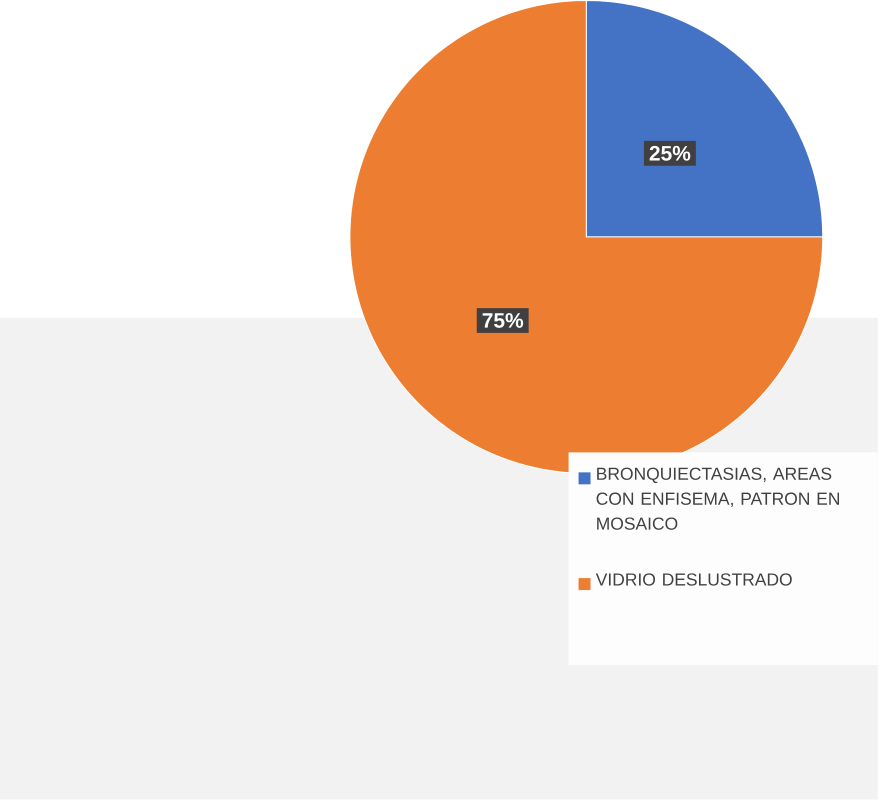  I want to click on legend-label: BRONQUIECTASIAS, AREAS CON ENFISEMA, PATRON EN MOSAICO, so click(718, 499).